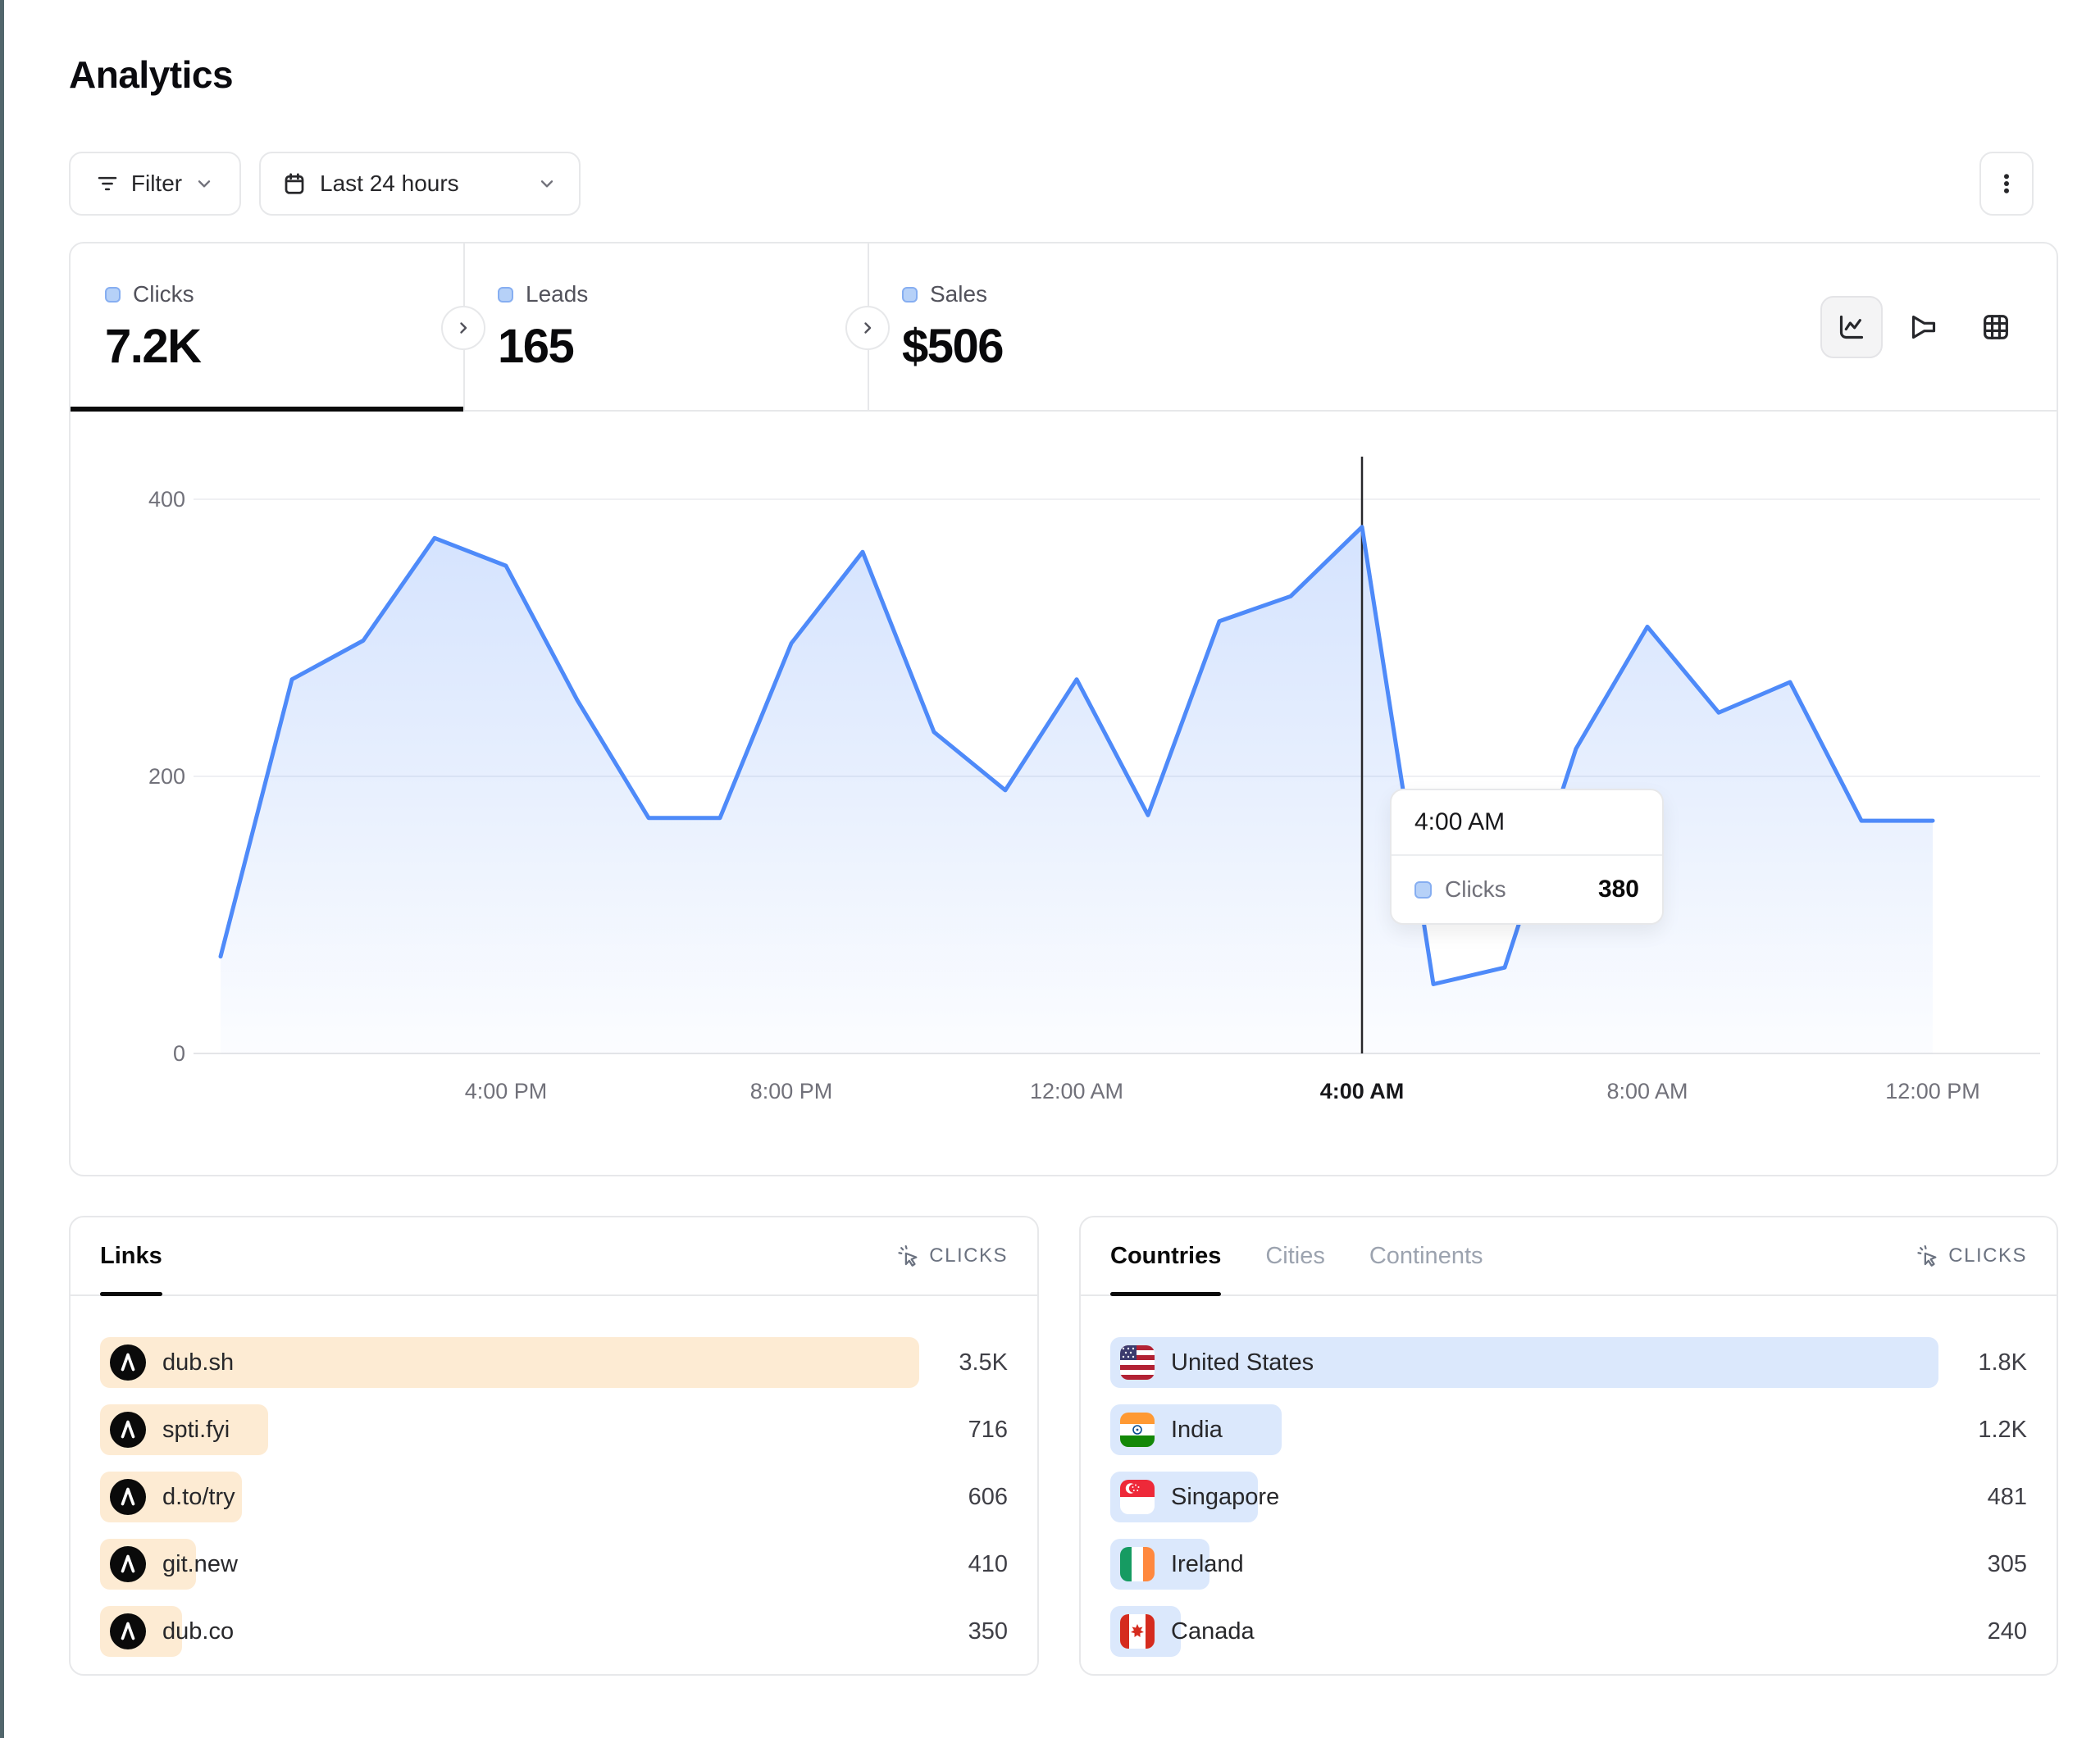 The image size is (2100, 1738). I want to click on x-axis-tick: 12:00 PM, so click(1932, 1091).